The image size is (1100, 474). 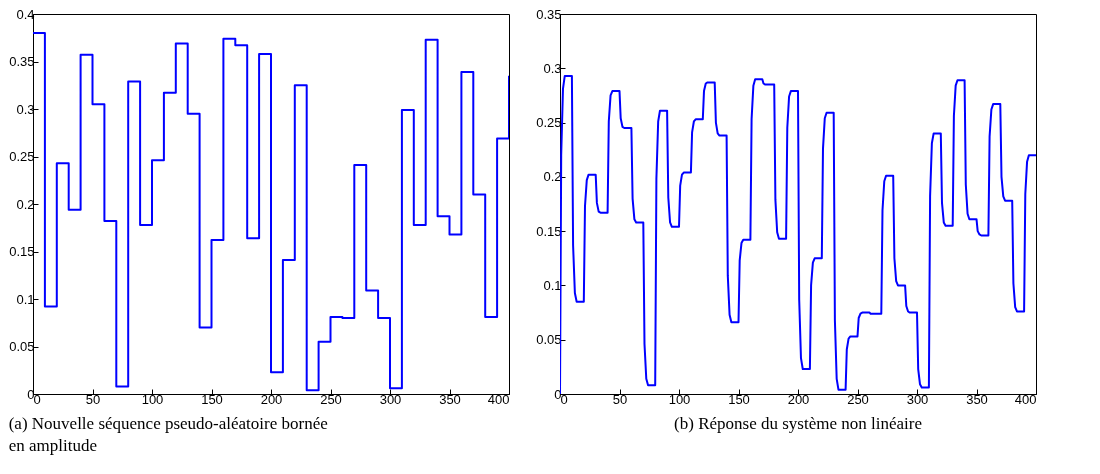 I want to click on text: (b) Réponse du système non linéaire, so click(x=798, y=423).